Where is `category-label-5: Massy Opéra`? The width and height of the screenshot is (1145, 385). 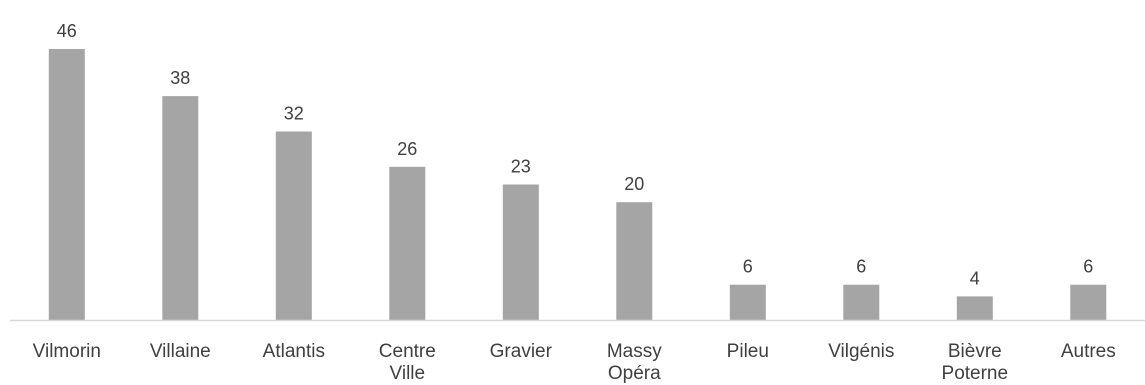 category-label-5: Massy Opéra is located at coordinates (634, 362).